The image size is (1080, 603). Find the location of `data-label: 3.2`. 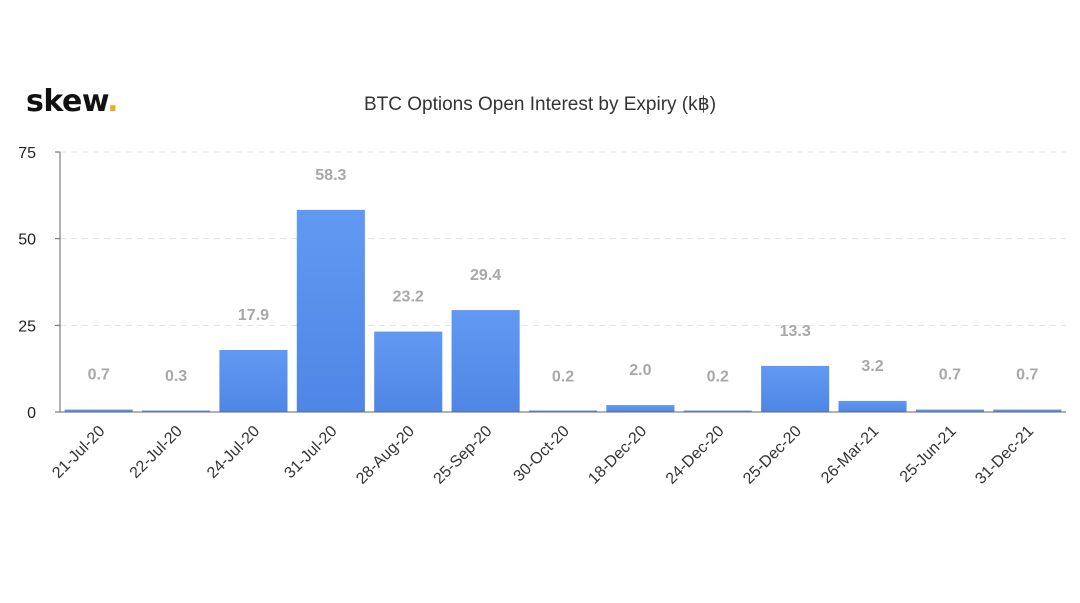

data-label: 3.2 is located at coordinates (872, 366).